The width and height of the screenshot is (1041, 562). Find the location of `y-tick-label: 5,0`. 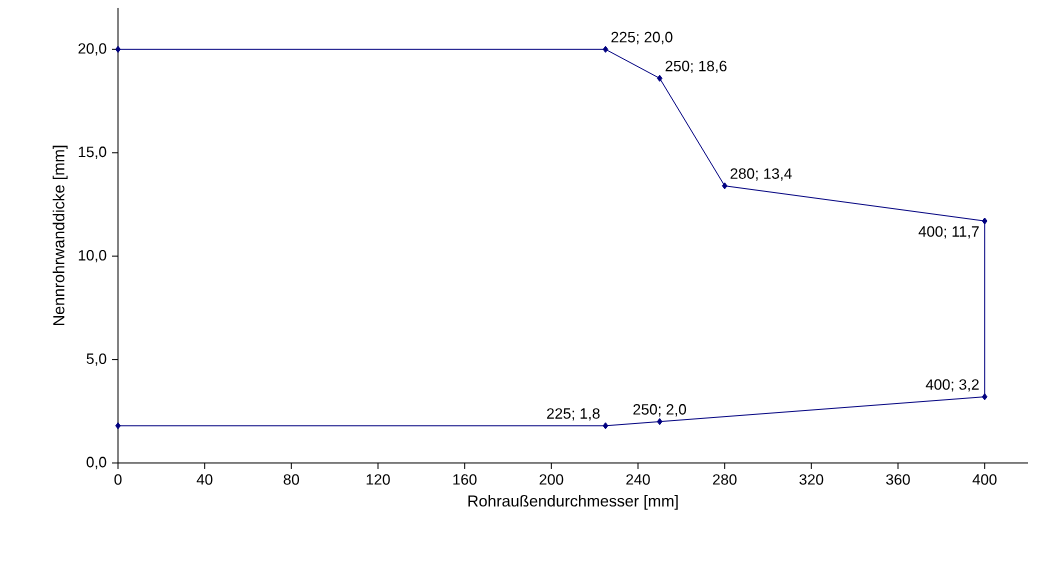

y-tick-label: 5,0 is located at coordinates (96, 359).